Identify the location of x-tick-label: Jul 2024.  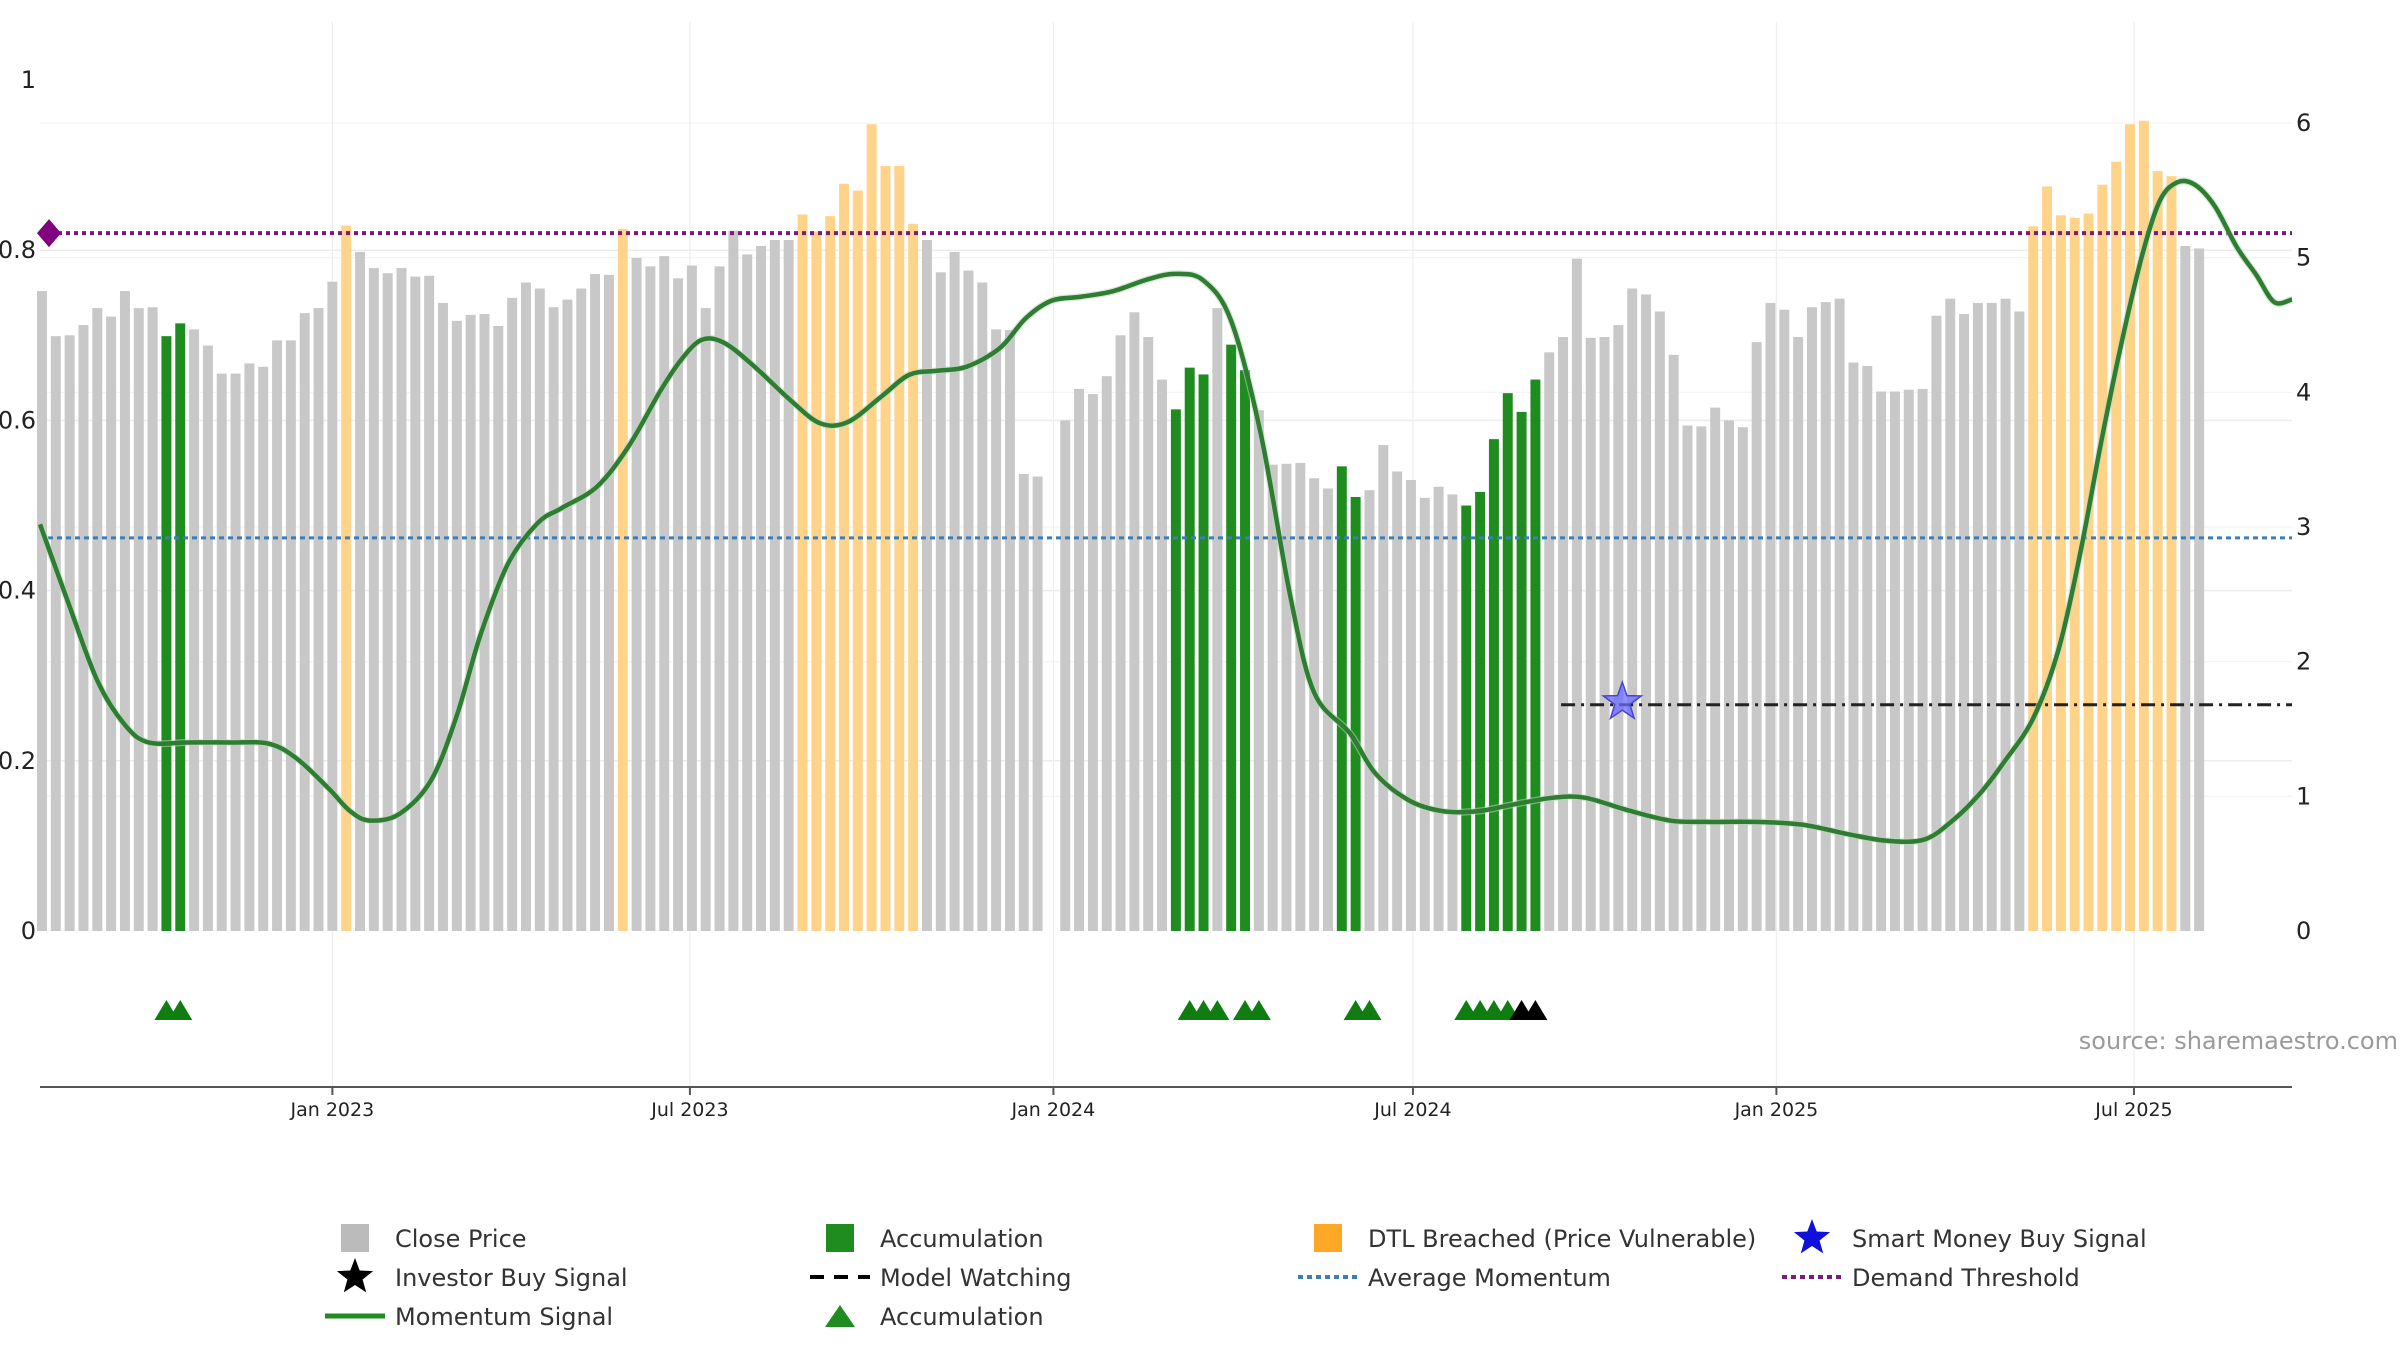
(1412, 1110).